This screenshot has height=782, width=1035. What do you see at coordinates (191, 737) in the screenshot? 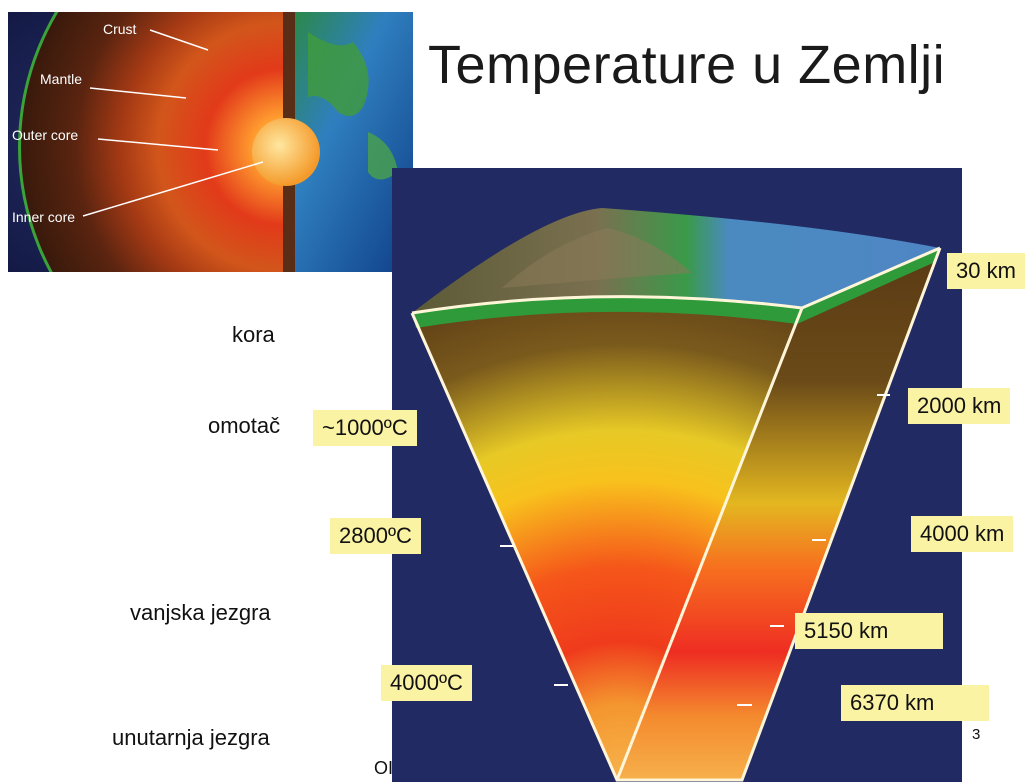
I see `layer-label-inner-core: unutarnja jezgra` at bounding box center [191, 737].